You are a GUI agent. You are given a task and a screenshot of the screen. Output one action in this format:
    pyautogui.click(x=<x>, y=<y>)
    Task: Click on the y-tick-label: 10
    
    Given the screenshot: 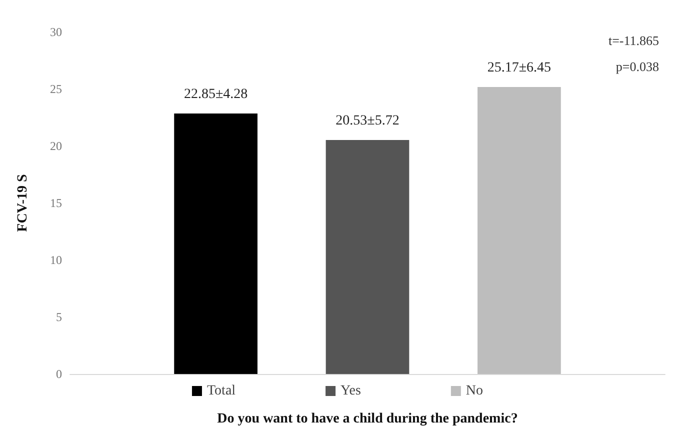 What is the action you would take?
    pyautogui.click(x=56, y=260)
    